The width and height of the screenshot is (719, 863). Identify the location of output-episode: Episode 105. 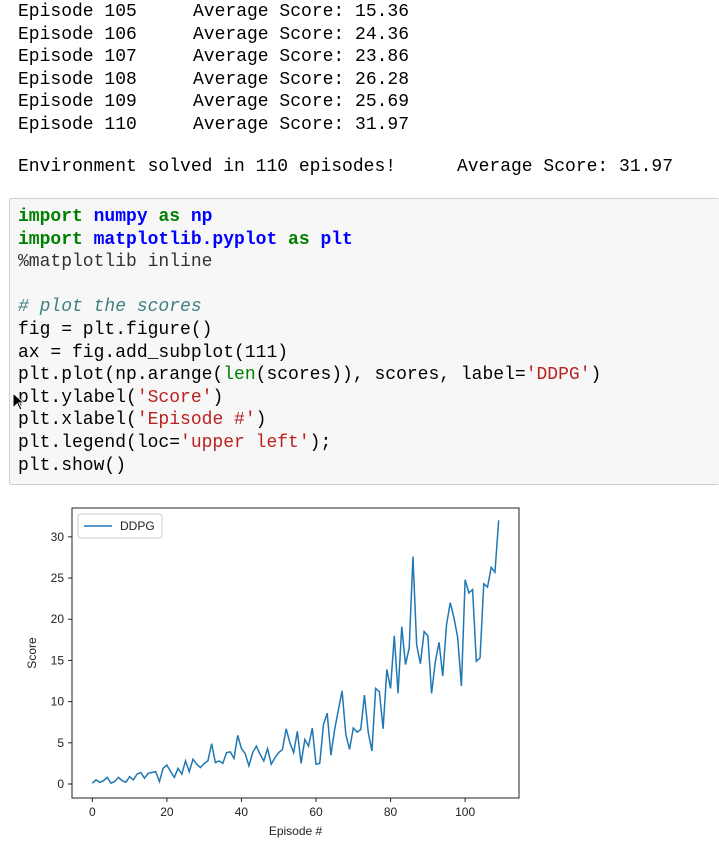
(77, 12).